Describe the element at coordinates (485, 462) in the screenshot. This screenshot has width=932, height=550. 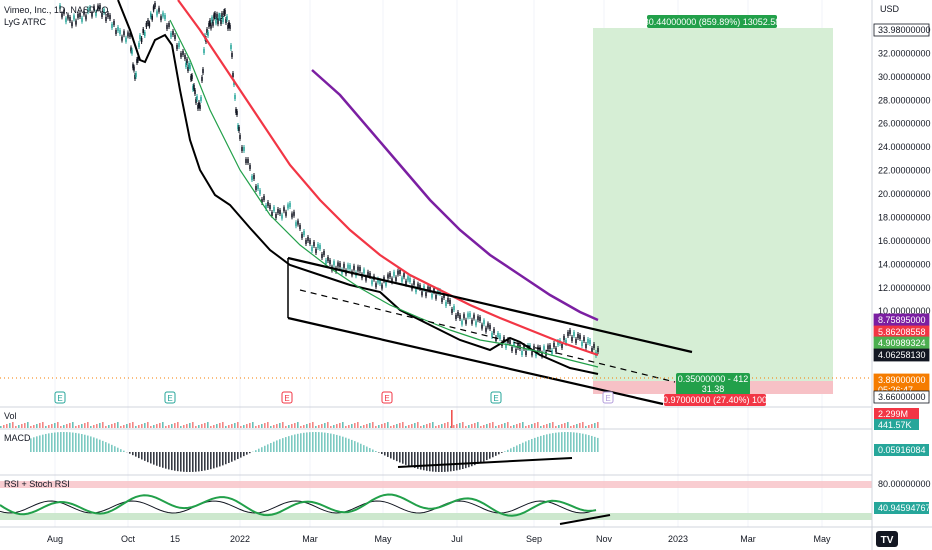
I see `macd-divergence-line` at that location.